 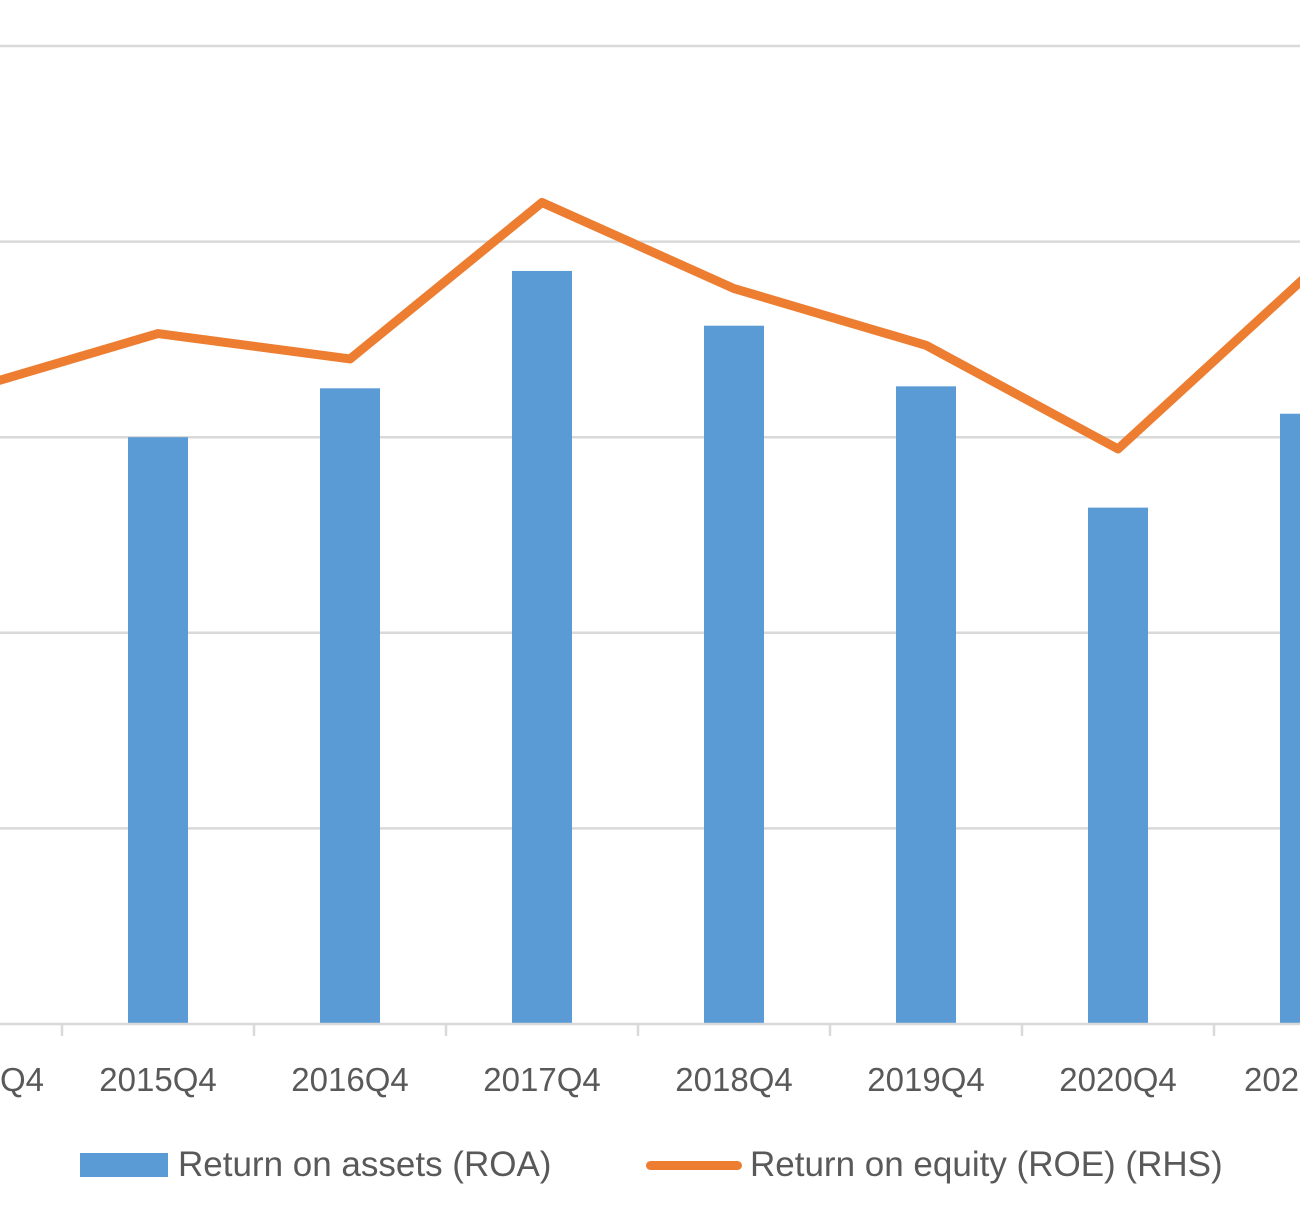 What do you see at coordinates (158, 730) in the screenshot?
I see `bar-2015Q4` at bounding box center [158, 730].